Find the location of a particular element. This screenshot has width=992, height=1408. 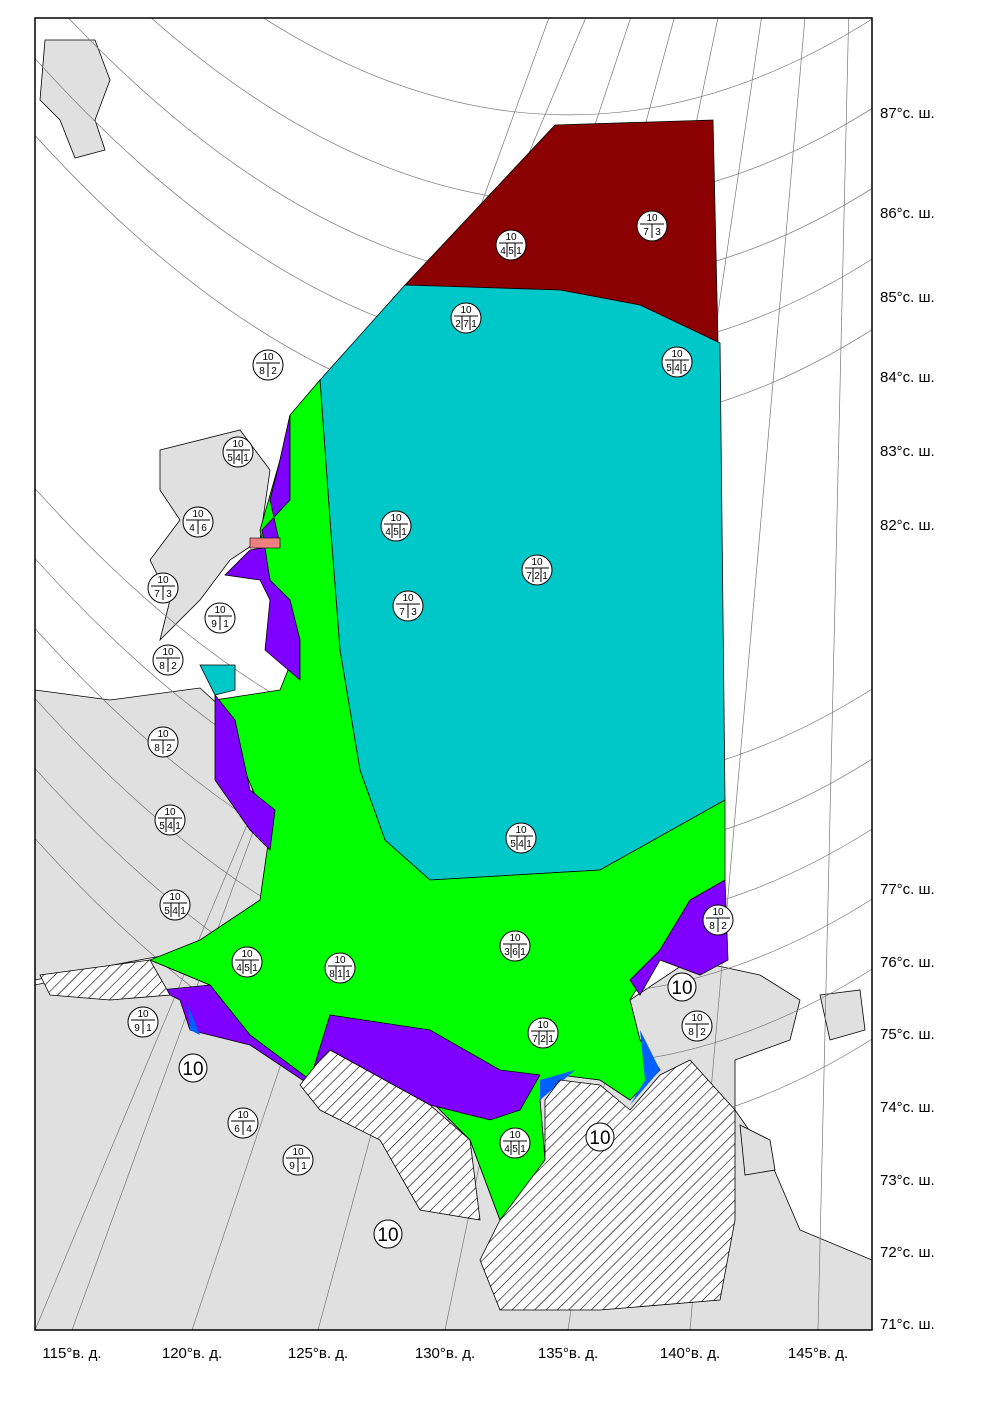

latitude-label: 83°с. ш. is located at coordinates (907, 451).